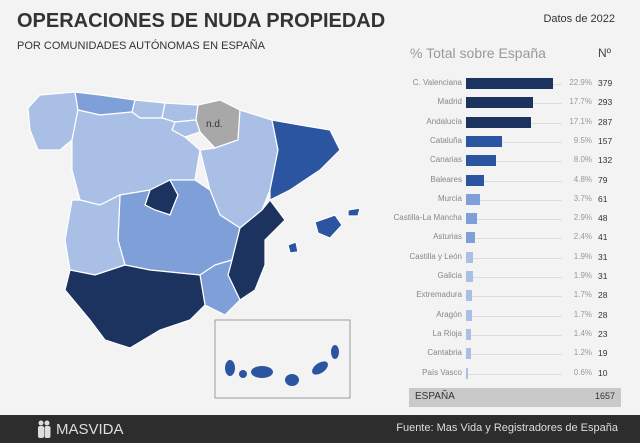 The width and height of the screenshot is (640, 443). What do you see at coordinates (449, 102) in the screenshot?
I see `bar-label: Madrid` at bounding box center [449, 102].